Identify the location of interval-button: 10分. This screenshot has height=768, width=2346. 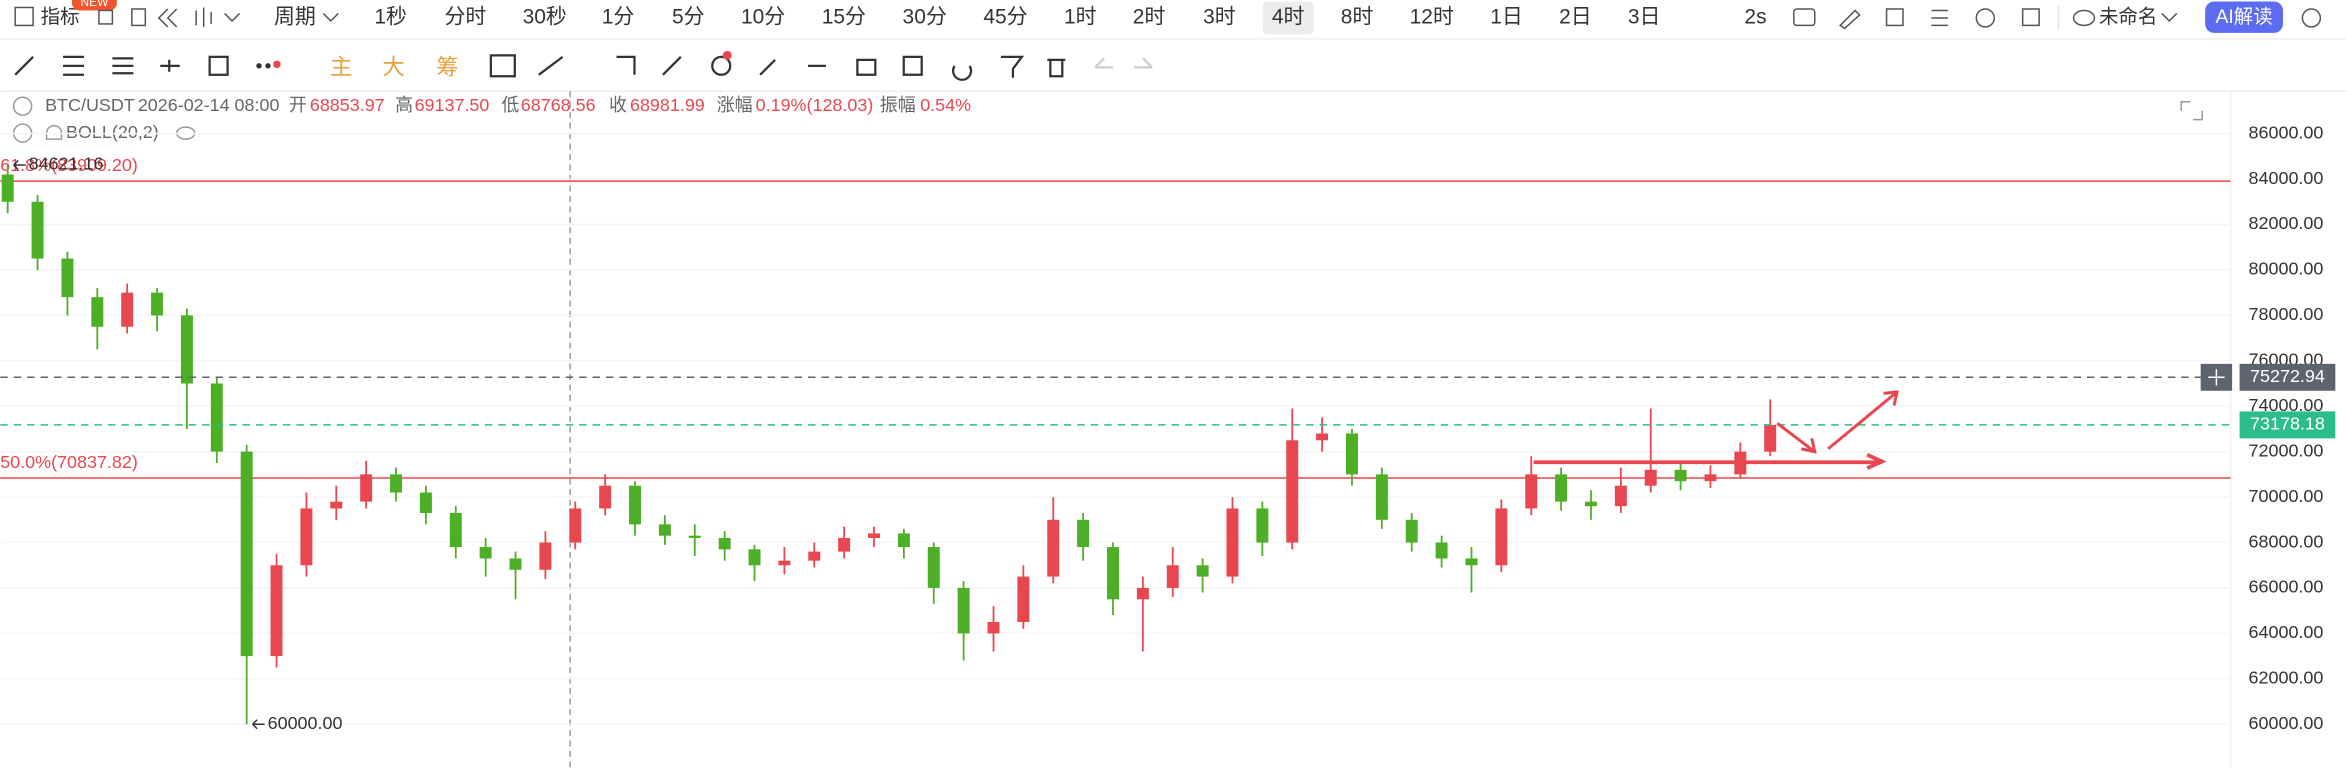
(763, 16).